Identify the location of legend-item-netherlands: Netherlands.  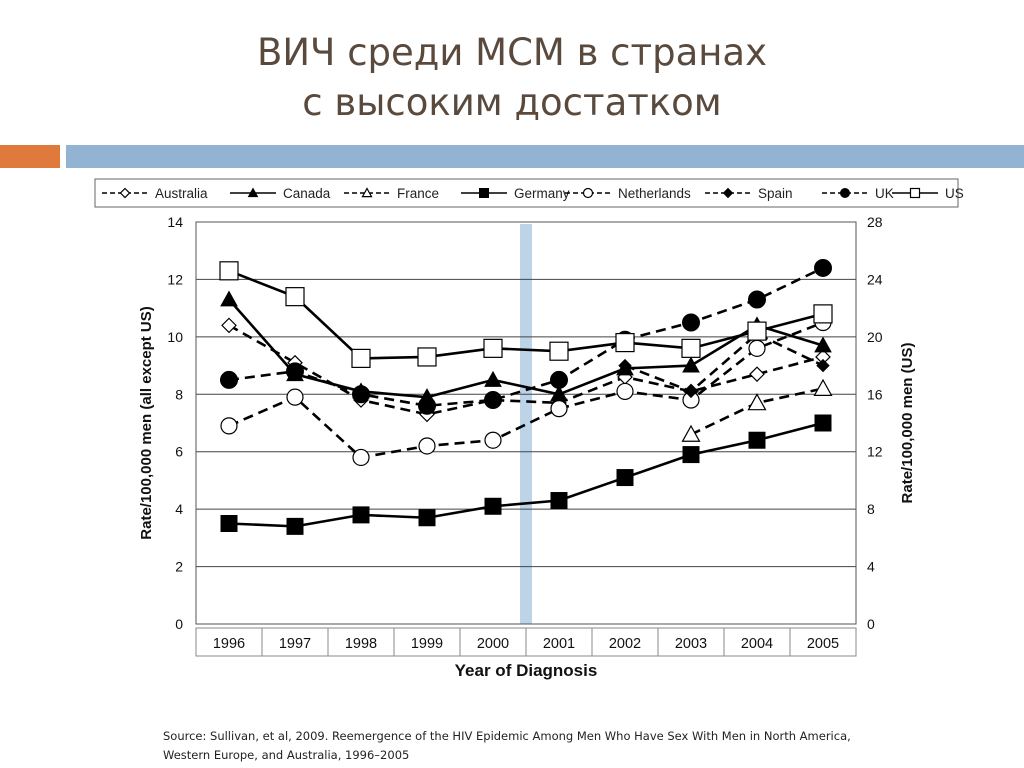
(628, 193).